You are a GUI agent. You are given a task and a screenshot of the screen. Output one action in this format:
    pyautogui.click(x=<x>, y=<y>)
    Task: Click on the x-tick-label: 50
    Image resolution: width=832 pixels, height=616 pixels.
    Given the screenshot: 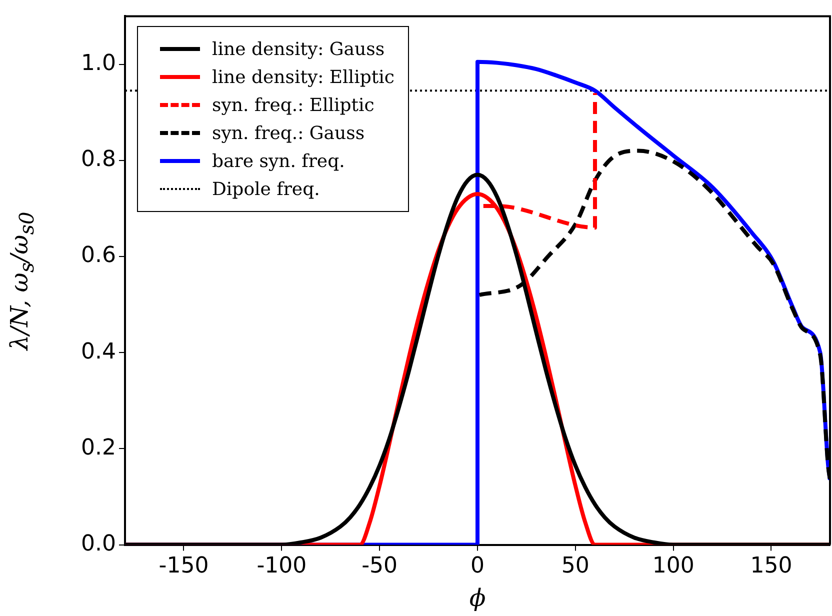 What is the action you would take?
    pyautogui.click(x=575, y=566)
    